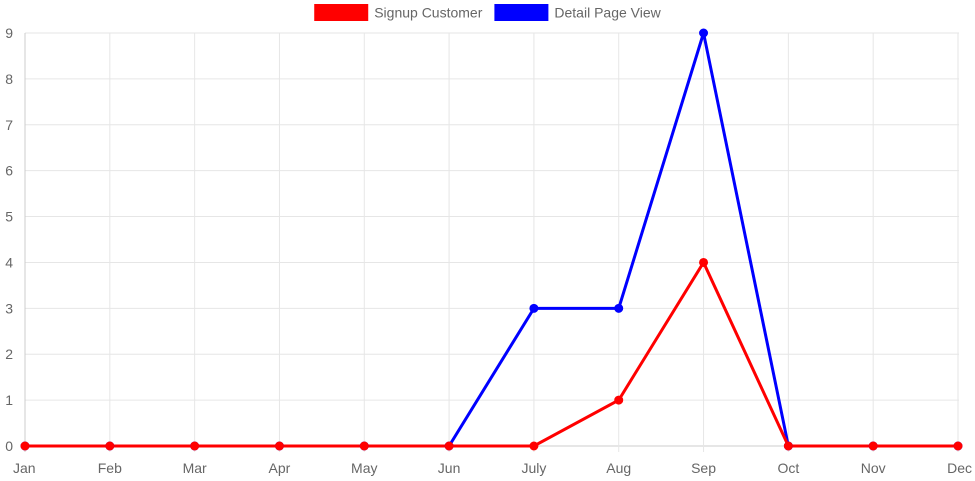 The width and height of the screenshot is (975, 481). Describe the element at coordinates (959, 468) in the screenshot. I see `x-tick-label: Dec` at that location.